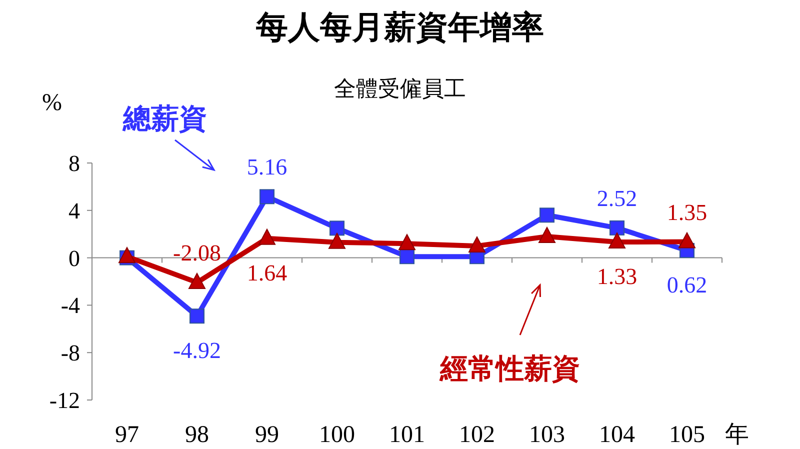 Image resolution: width=800 pixels, height=449 pixels. Describe the element at coordinates (74, 211) in the screenshot. I see `y-tick-label: 4` at that location.